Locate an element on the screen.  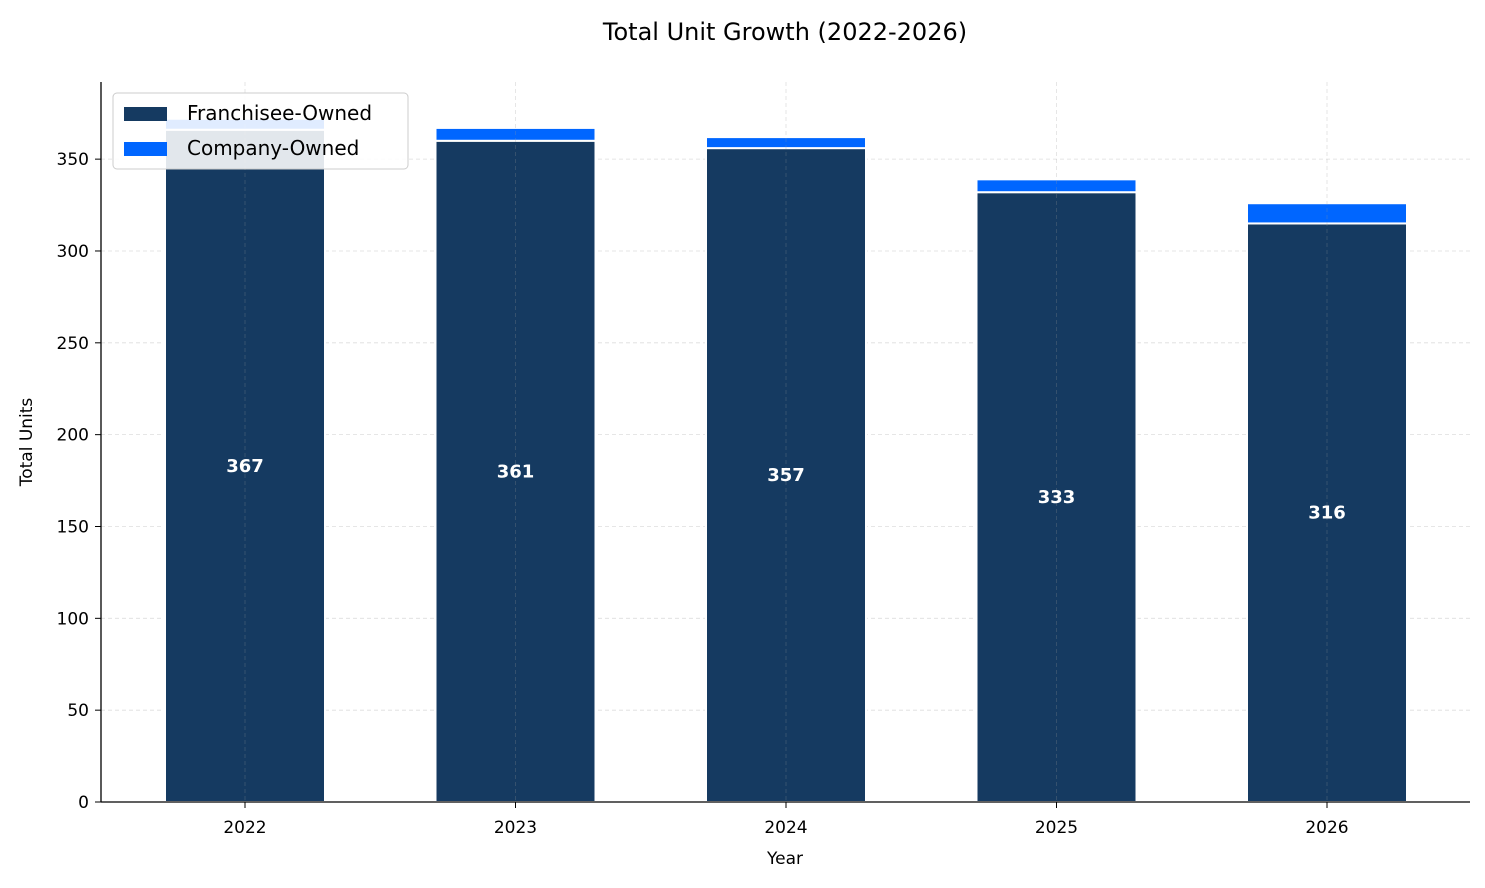
x-tick-label: 2024 is located at coordinates (785, 828).